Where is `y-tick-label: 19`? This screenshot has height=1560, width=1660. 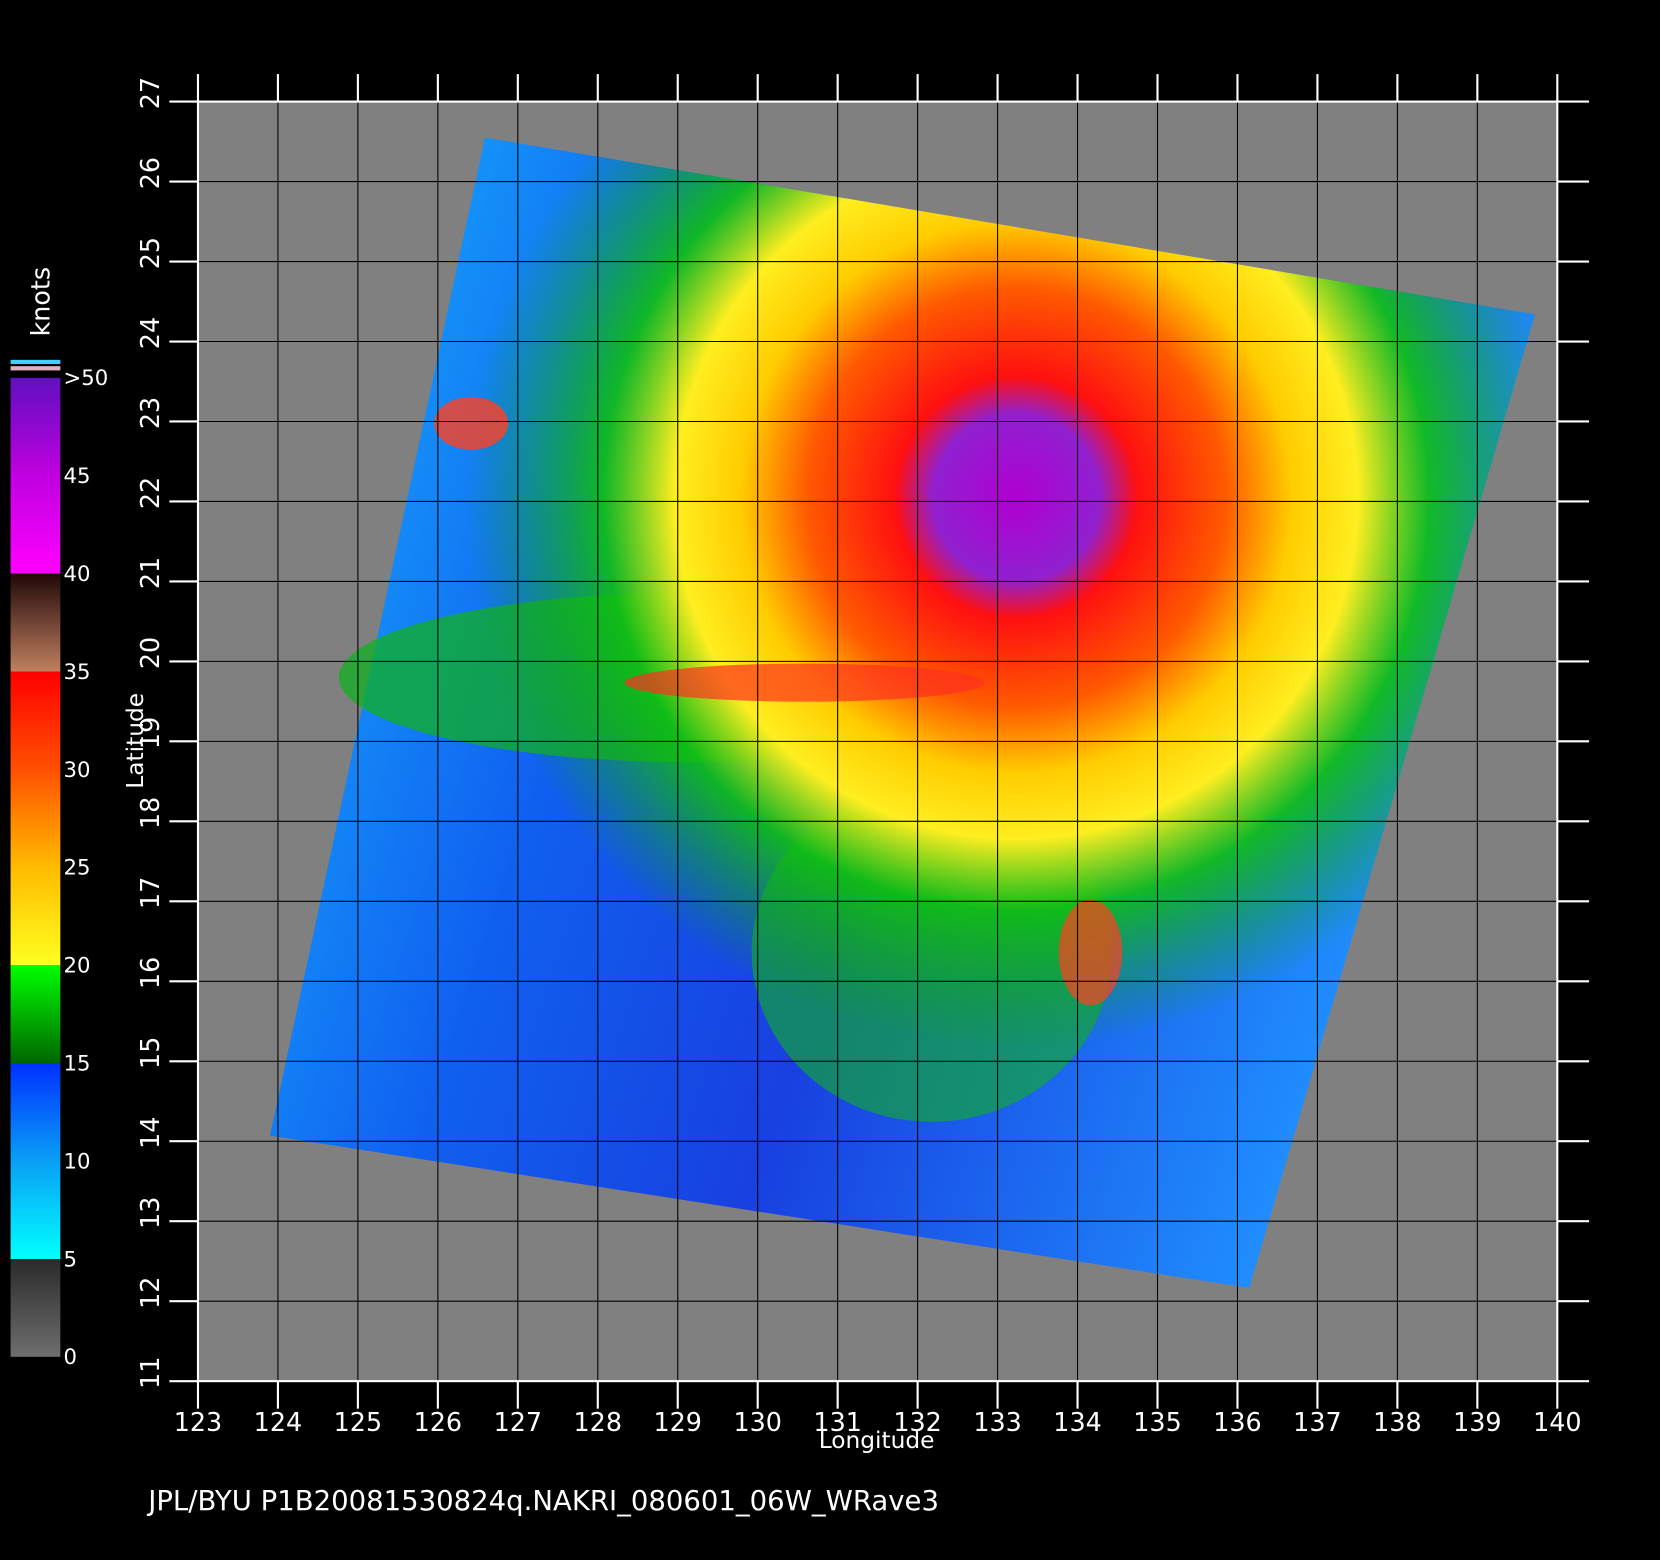
y-tick-label: 19 is located at coordinates (150, 733).